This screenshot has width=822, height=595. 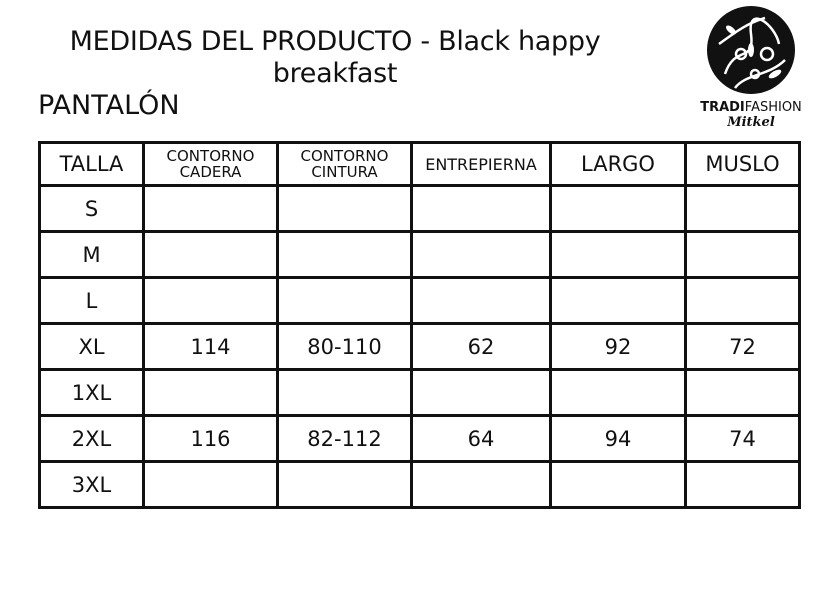 I want to click on header-cadera: CONTORNO CADERA, so click(x=210, y=164).